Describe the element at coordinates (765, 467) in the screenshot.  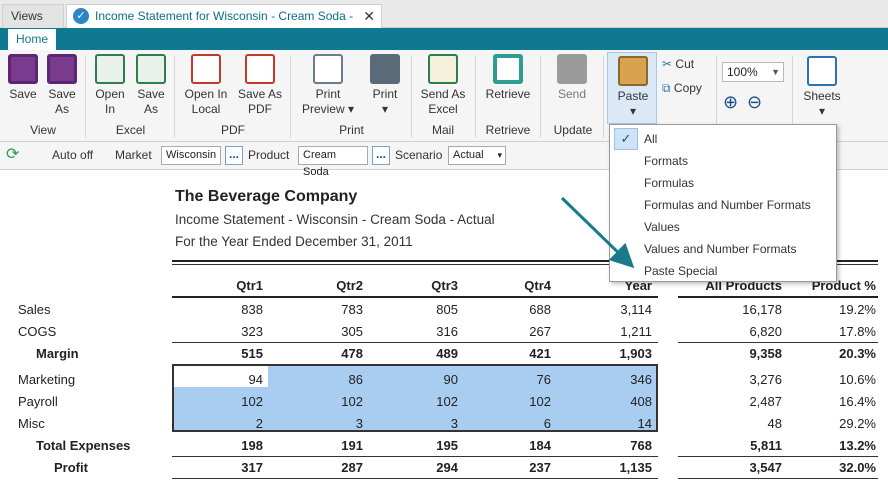
I see `table-cell: 3,547` at that location.